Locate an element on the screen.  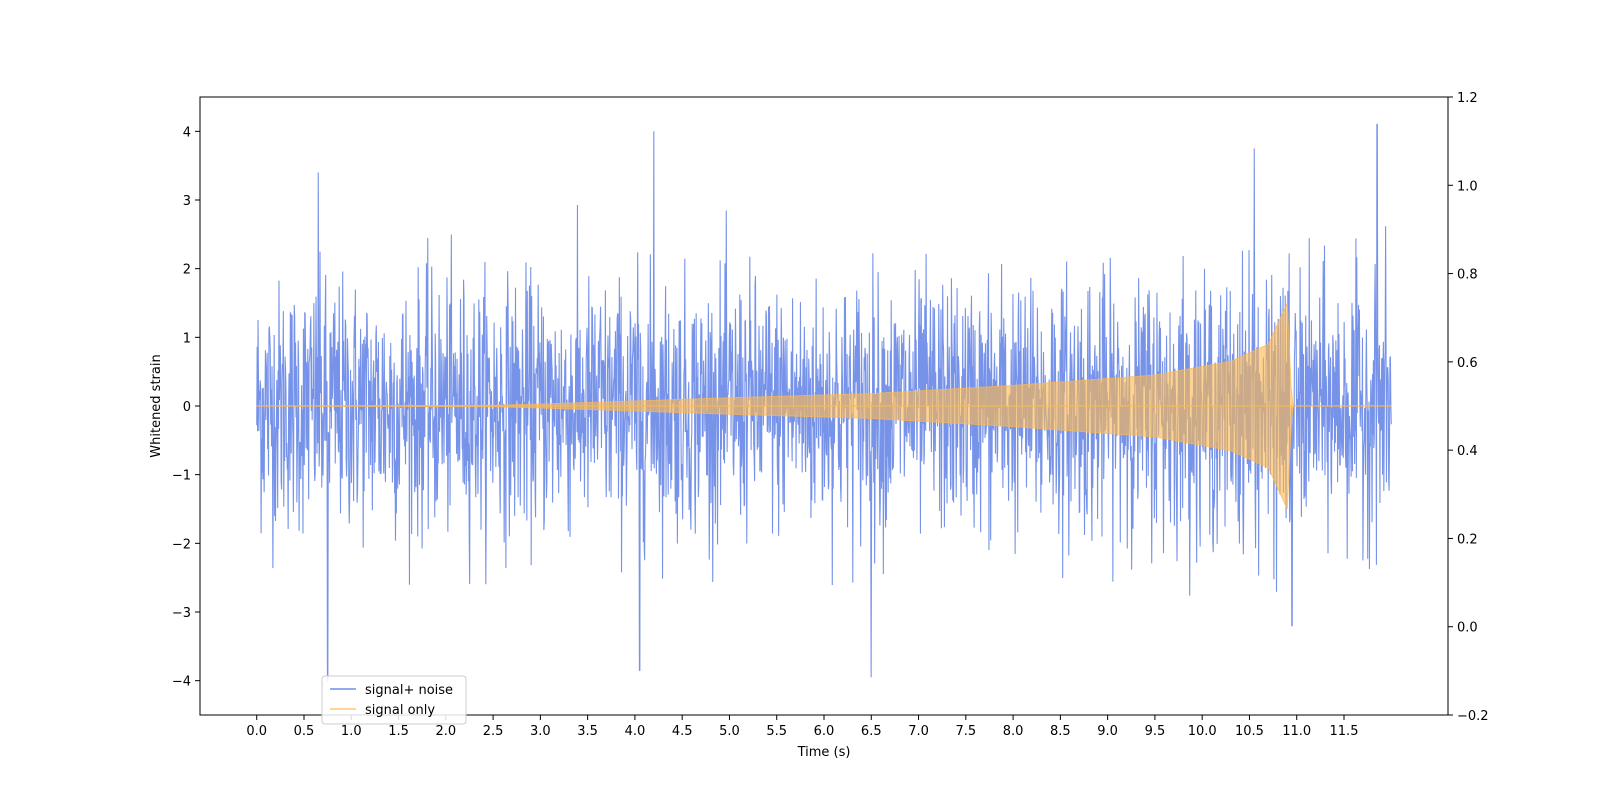
y-axis-left: −4 −3 −2 −1 0 1 2 3 4 is located at coordinates (186, 407).